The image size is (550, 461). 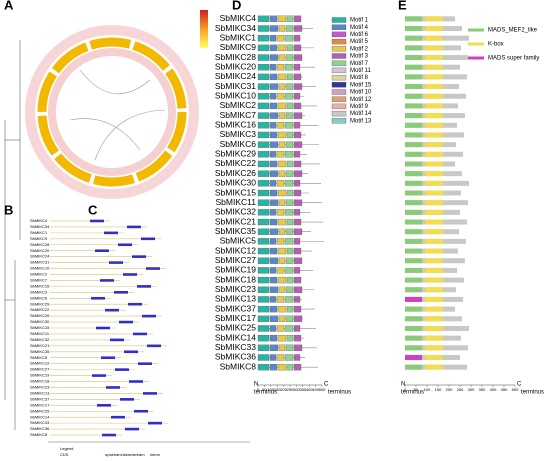 I want to click on tree-label: SbMIKC10, so click(x=40, y=268).